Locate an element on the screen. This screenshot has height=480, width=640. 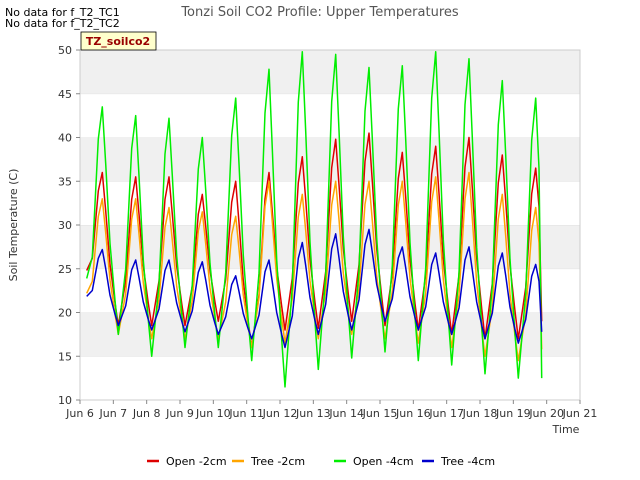
y-tick-label: 10 is located at coordinates (65, 400).